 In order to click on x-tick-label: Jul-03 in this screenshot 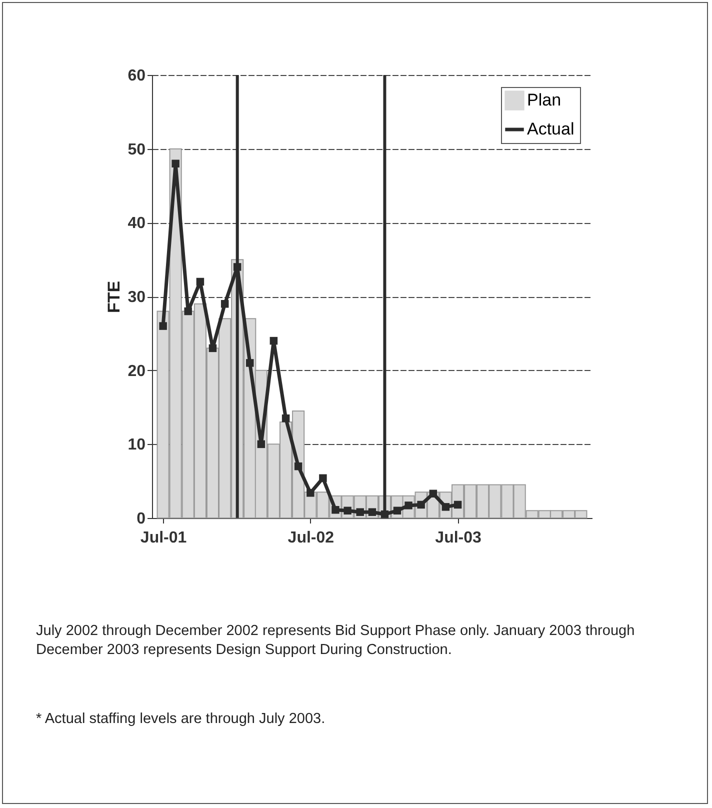, I will do `click(458, 538)`.